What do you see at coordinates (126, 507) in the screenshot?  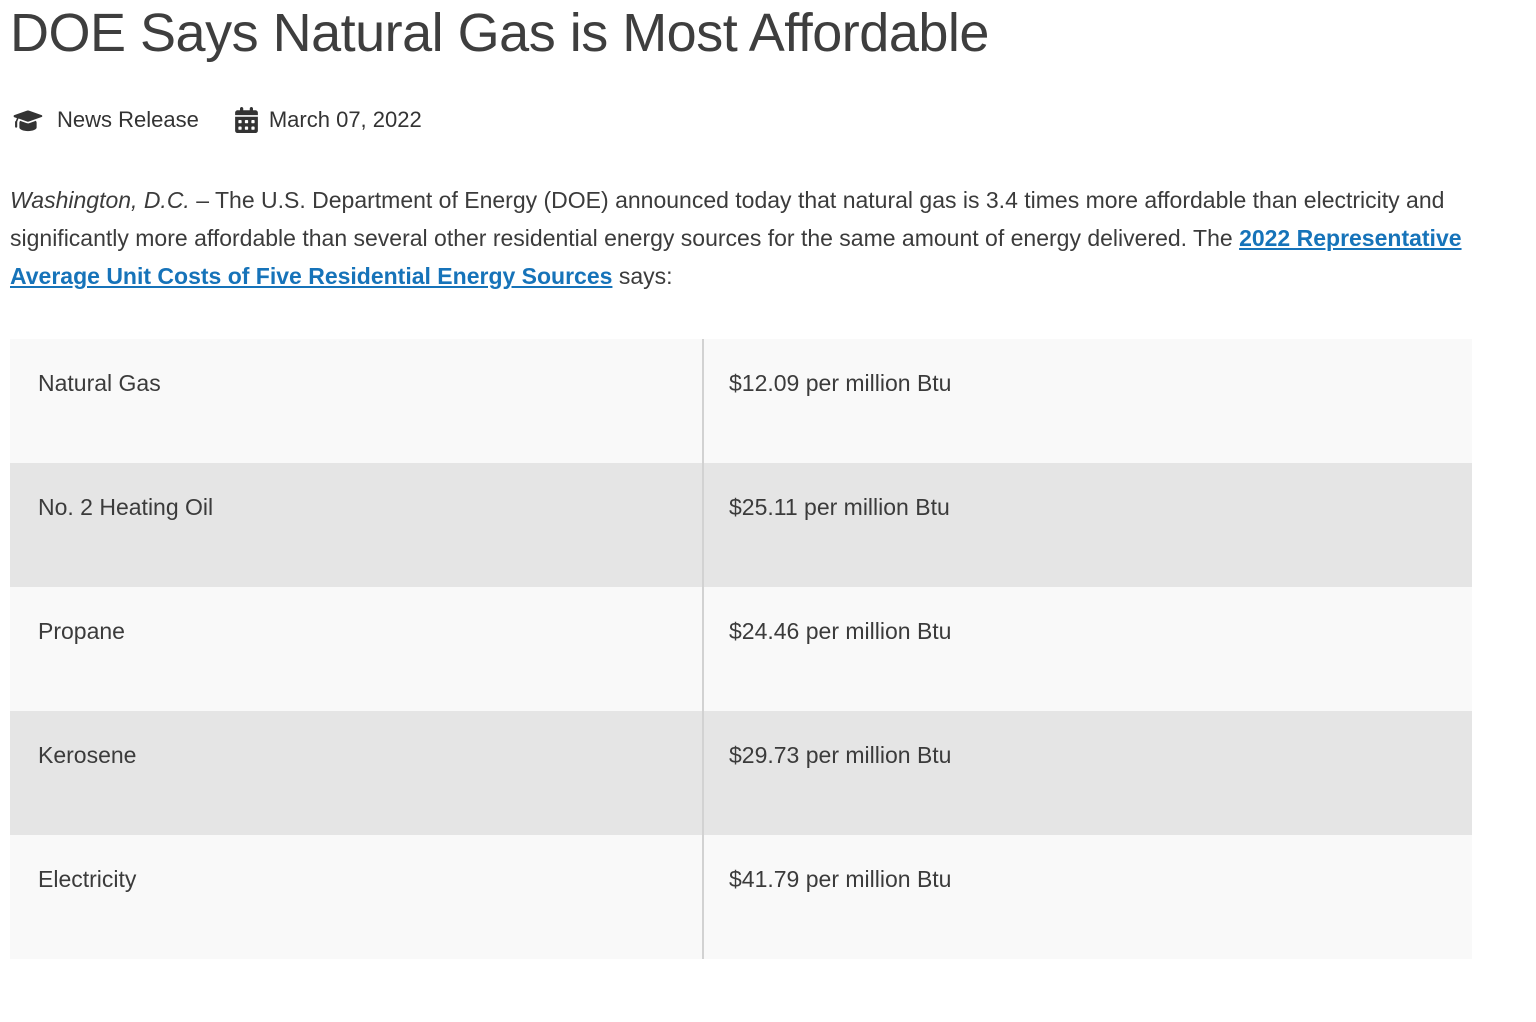 I see `energy-source-cell: No. 2 Heating Oil` at bounding box center [126, 507].